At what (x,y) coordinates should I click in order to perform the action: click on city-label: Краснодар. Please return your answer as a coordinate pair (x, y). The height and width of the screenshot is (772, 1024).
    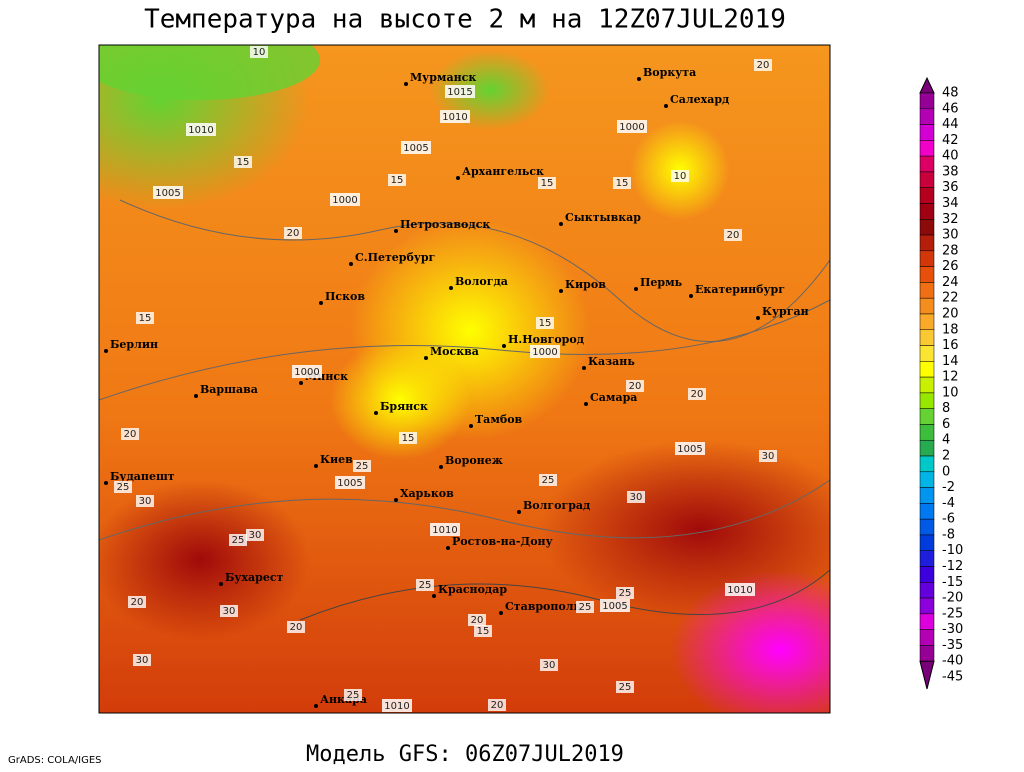
    Looking at the image, I should click on (472, 589).